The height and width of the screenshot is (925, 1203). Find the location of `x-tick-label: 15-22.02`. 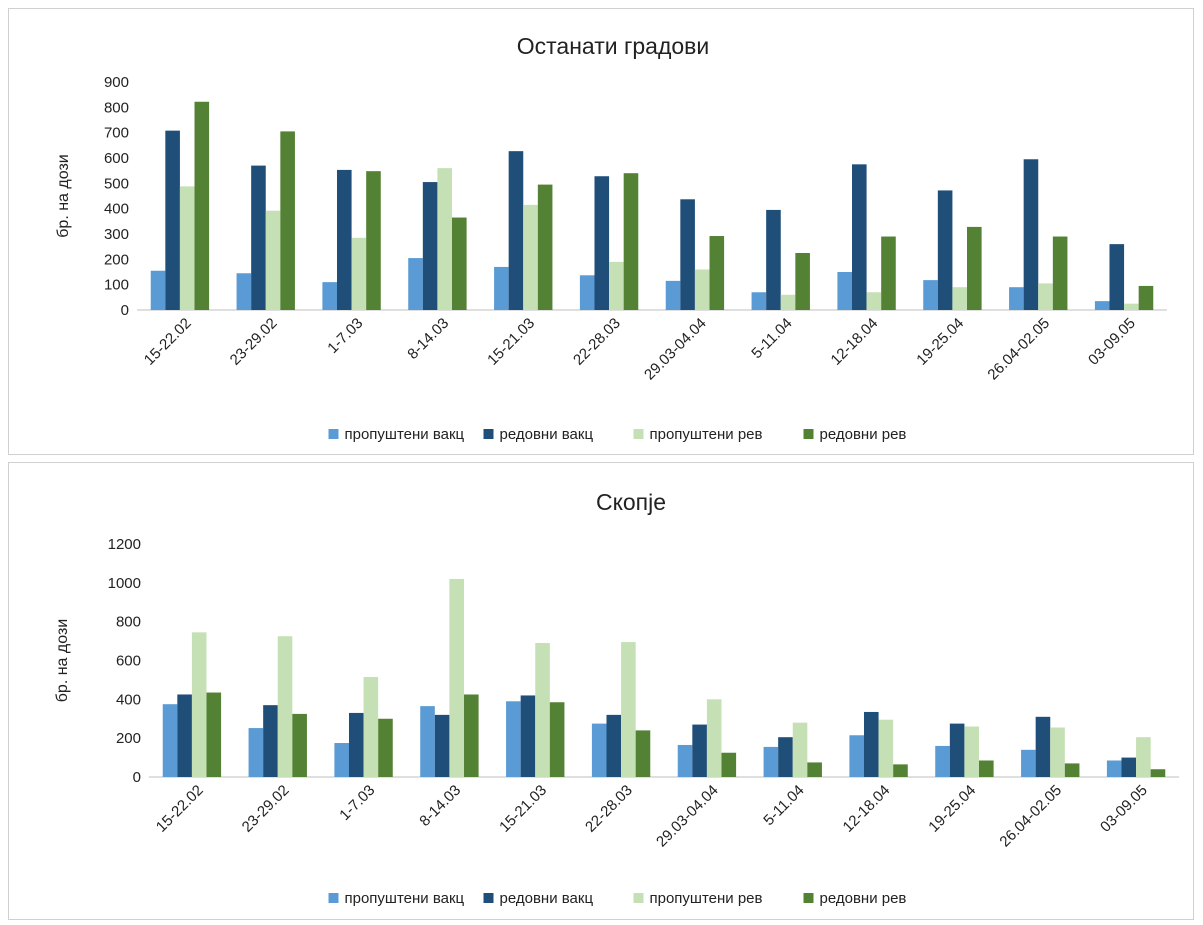

x-tick-label: 15-22.02 is located at coordinates (168, 342).